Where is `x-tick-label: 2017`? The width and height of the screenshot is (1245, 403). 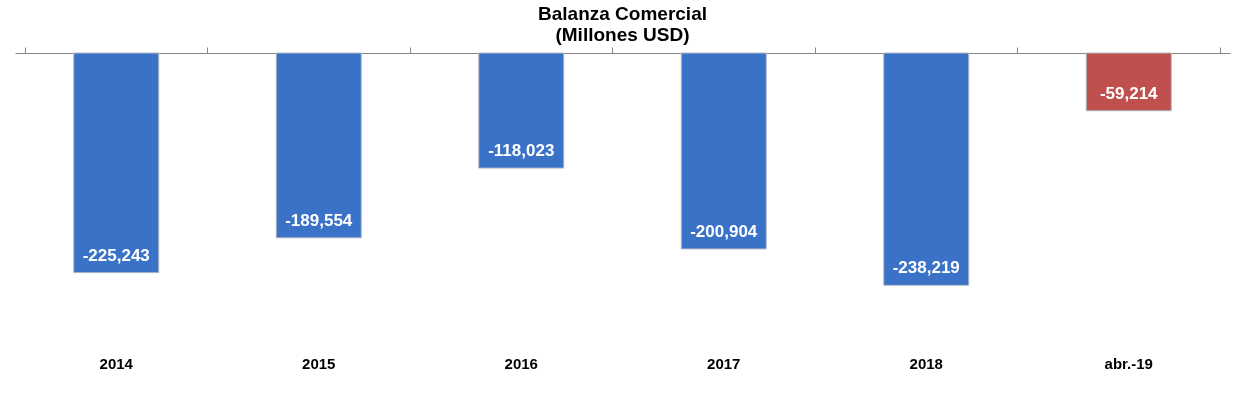
x-tick-label: 2017 is located at coordinates (724, 363).